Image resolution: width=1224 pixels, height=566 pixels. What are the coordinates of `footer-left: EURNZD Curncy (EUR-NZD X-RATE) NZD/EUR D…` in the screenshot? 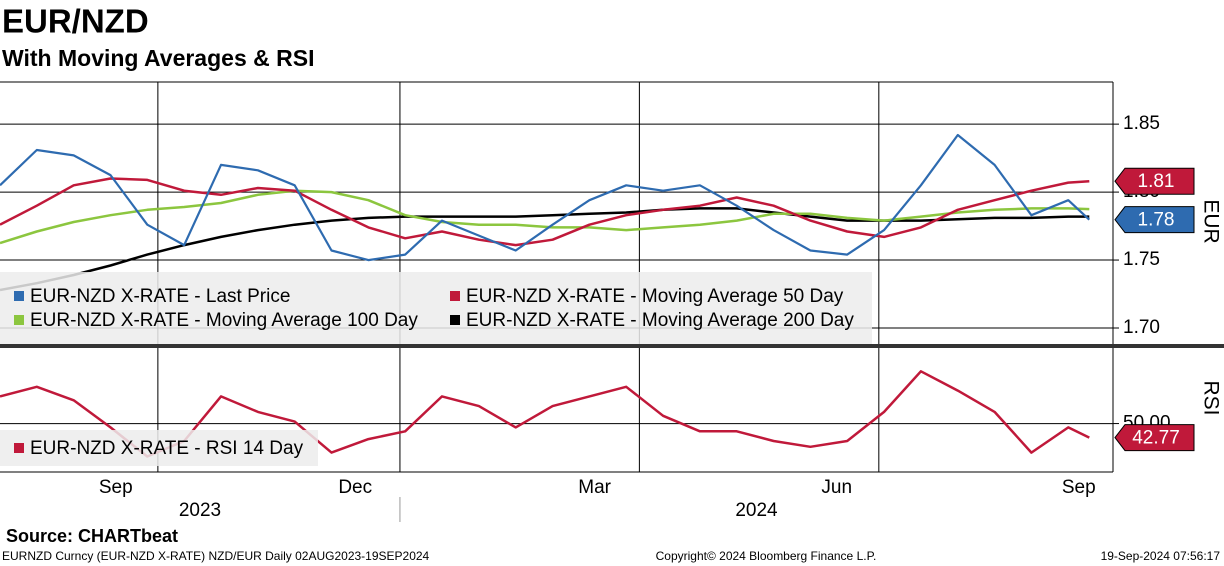 It's located at (216, 556).